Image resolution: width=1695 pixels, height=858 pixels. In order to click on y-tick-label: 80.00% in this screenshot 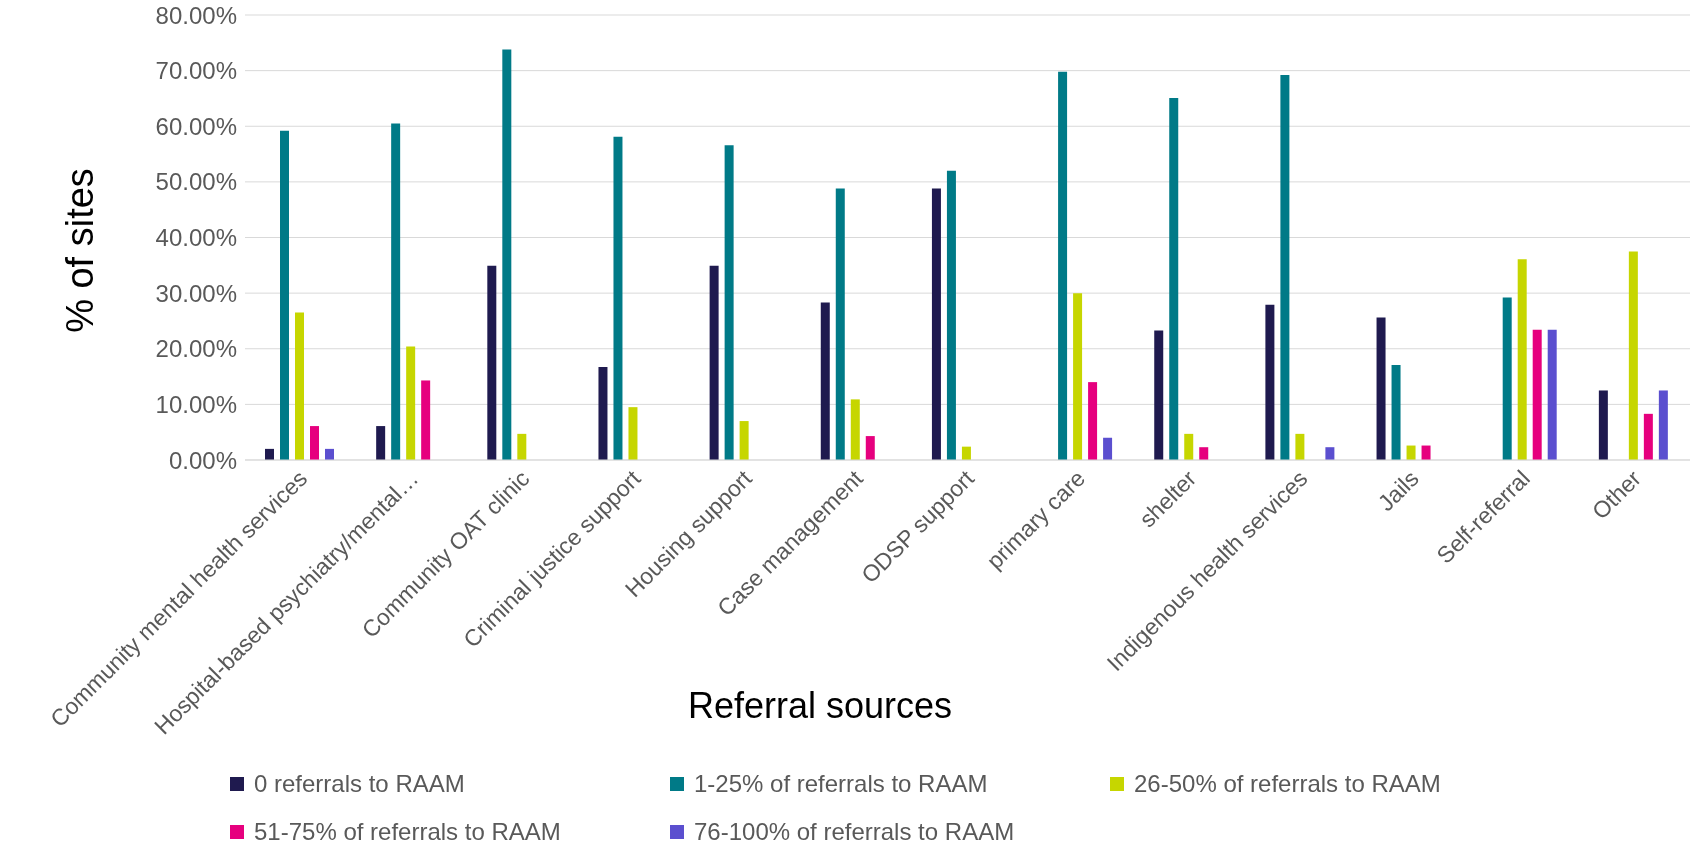, I will do `click(196, 15)`.